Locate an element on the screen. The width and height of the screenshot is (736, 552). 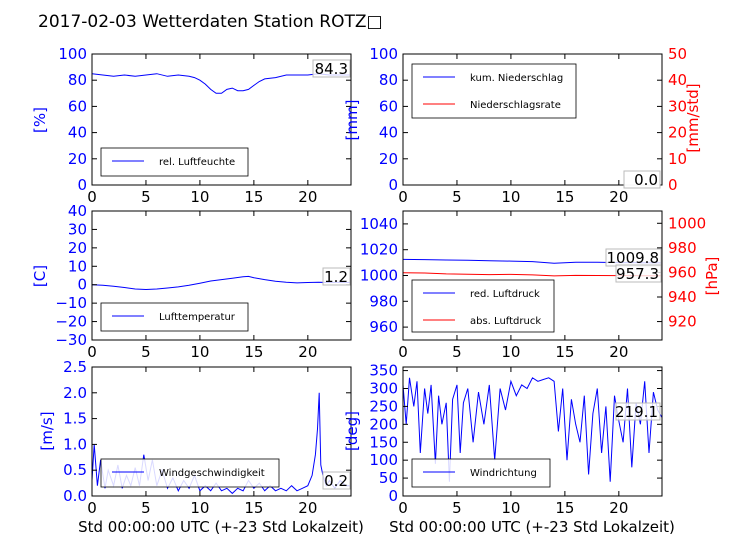
y2-axis-label: [mm/std] is located at coordinates (693, 117).